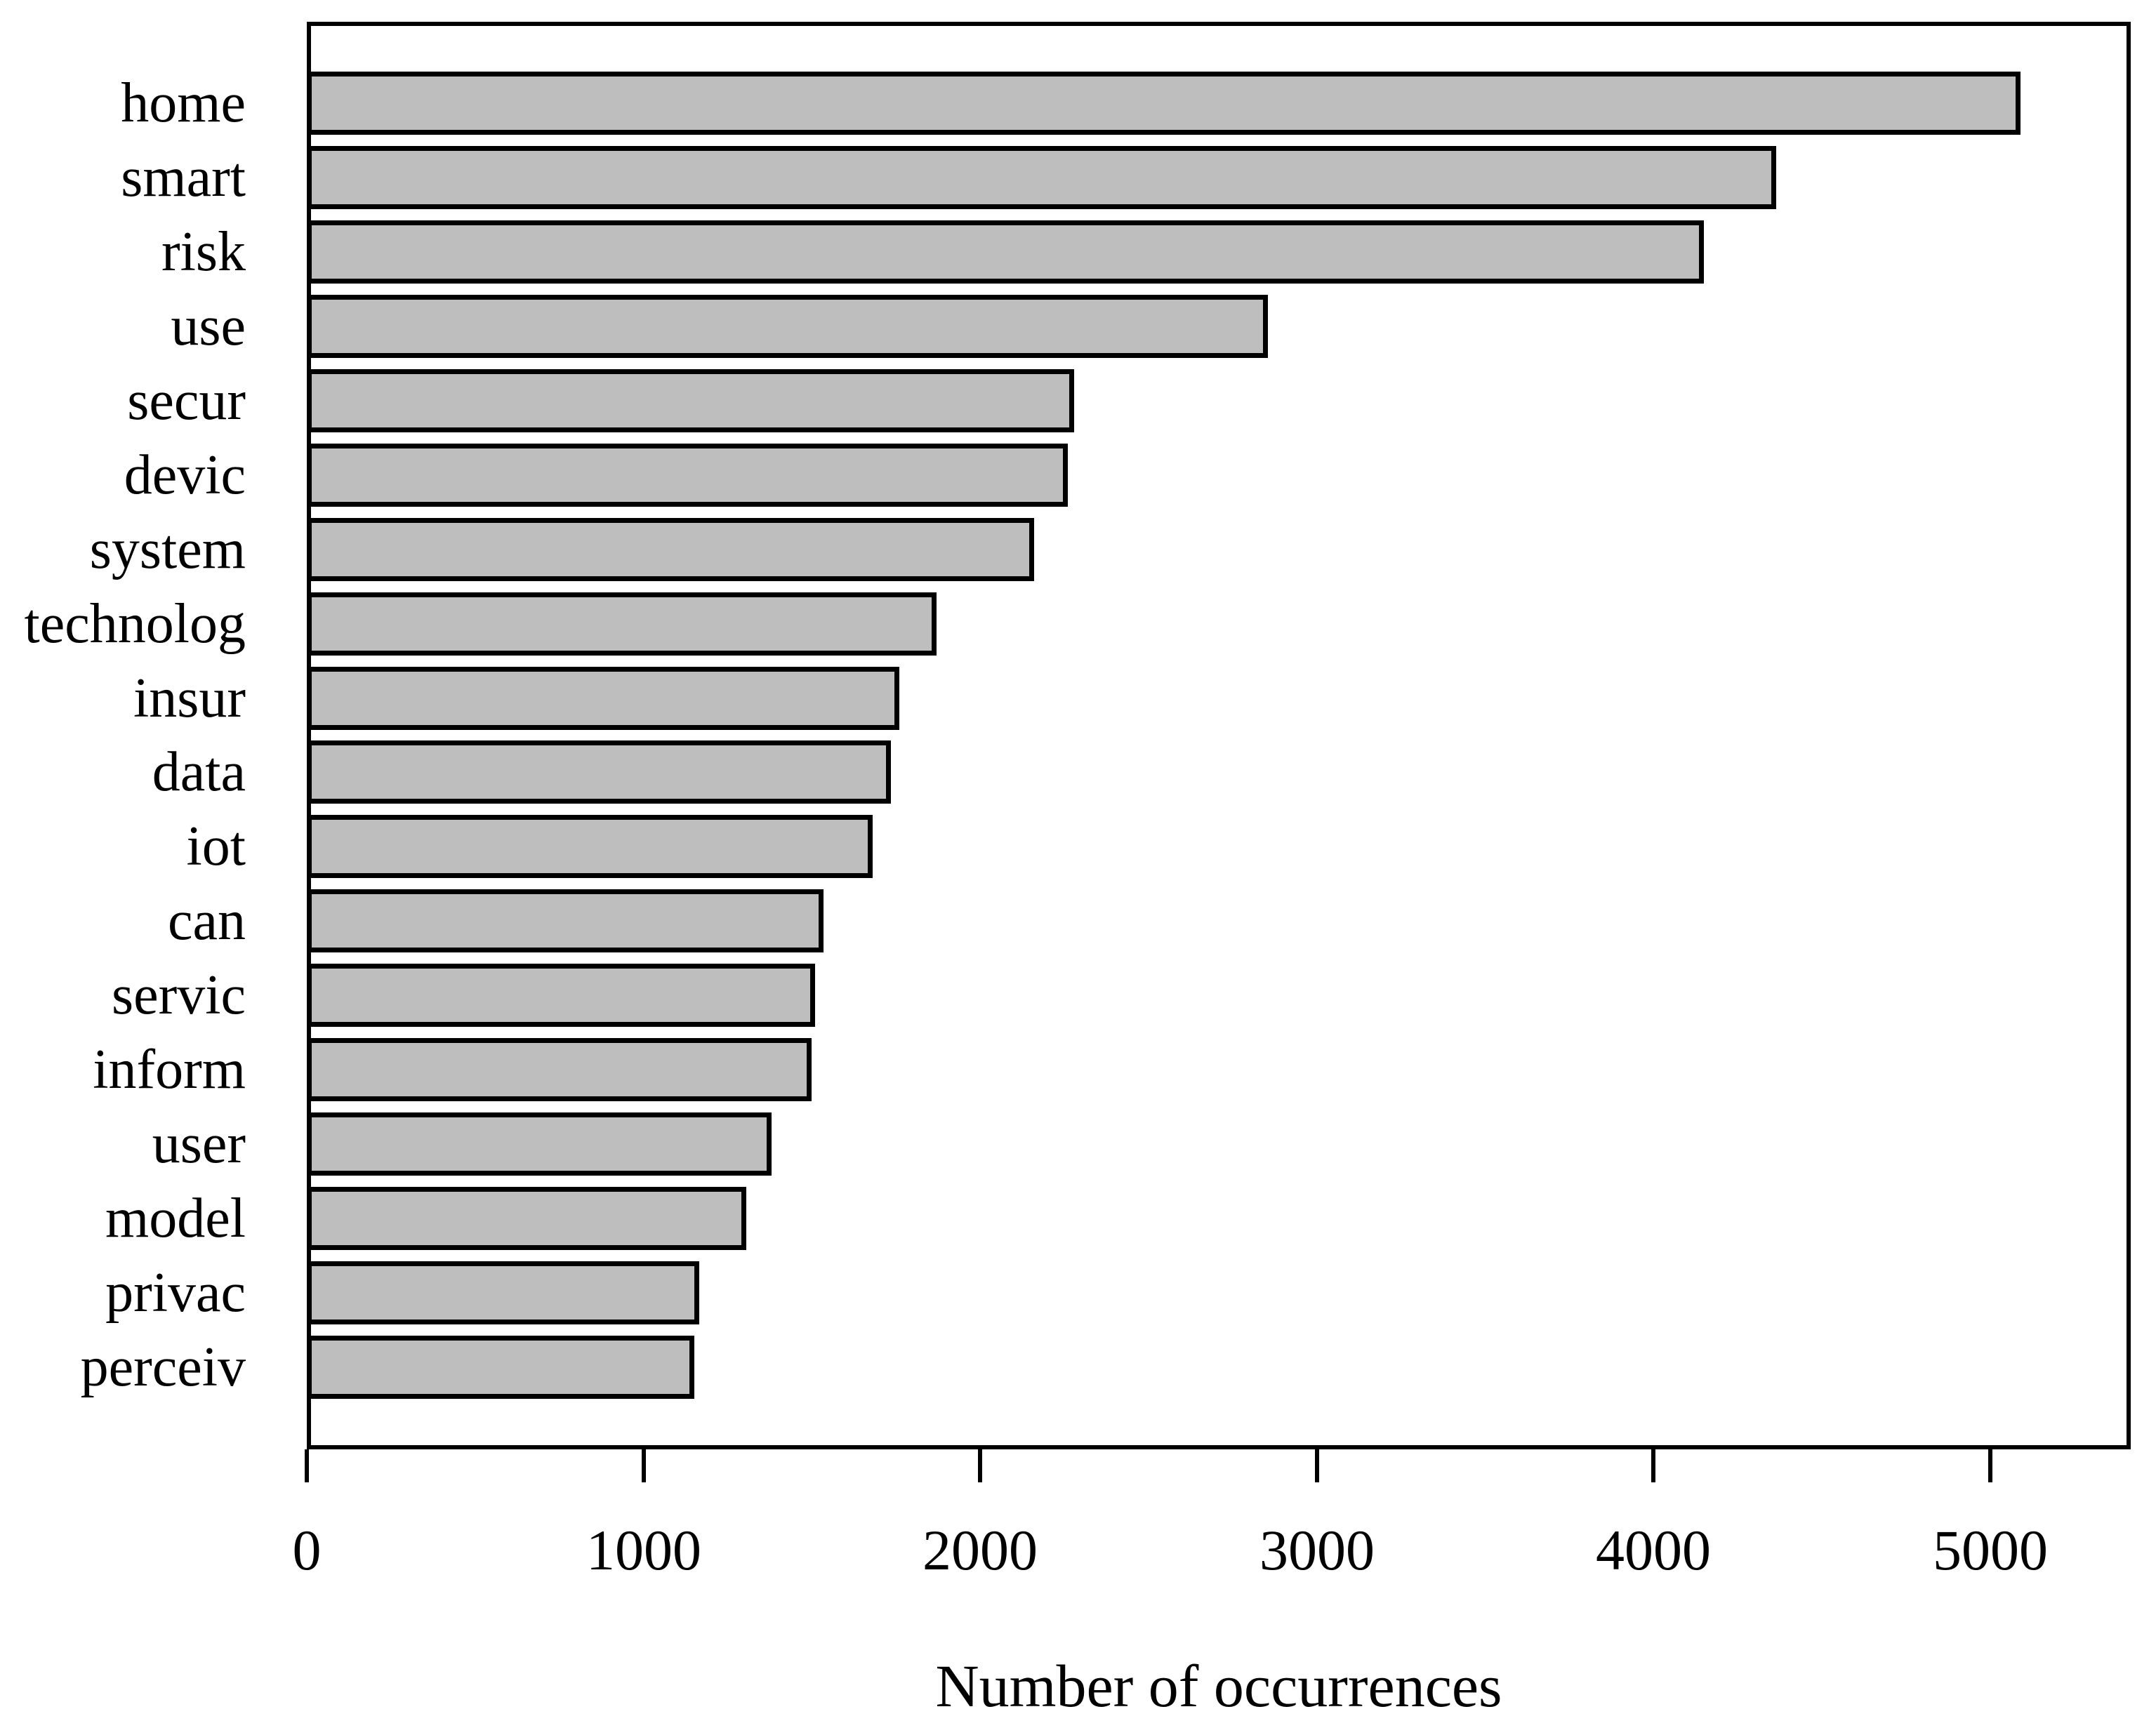  I want to click on y-axis-label: user, so click(199, 1144).